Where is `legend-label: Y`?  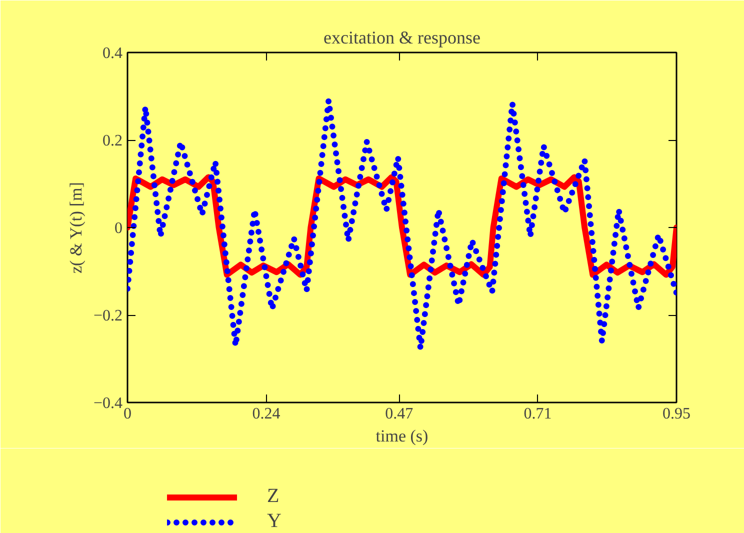 legend-label: Y is located at coordinates (274, 521).